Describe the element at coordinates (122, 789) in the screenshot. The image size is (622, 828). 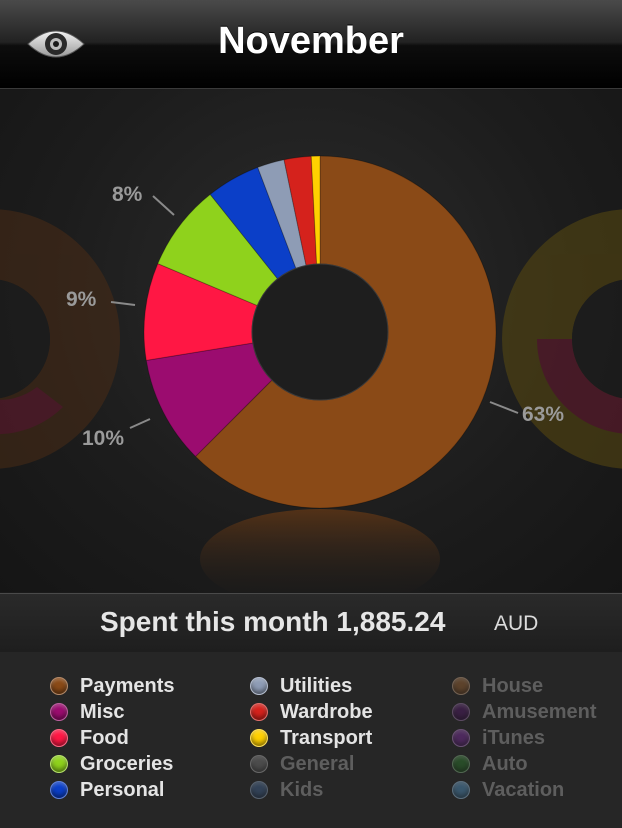
I see `legend-label: Personal` at that location.